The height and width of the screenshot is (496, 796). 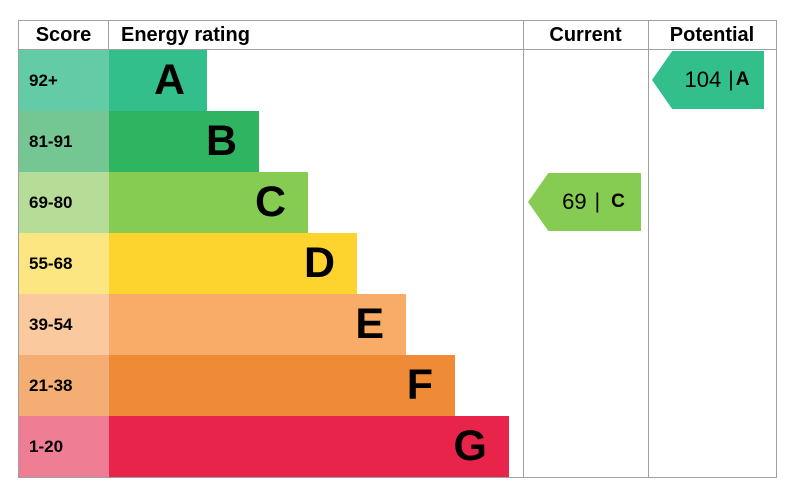 What do you see at coordinates (64, 263) in the screenshot?
I see `score-range-label: 55-68` at bounding box center [64, 263].